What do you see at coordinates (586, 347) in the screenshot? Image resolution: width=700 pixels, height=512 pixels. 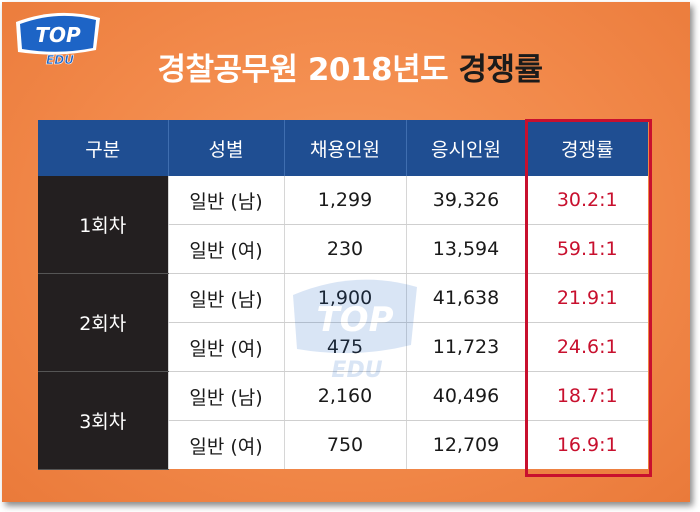 I see `ratio-cell: 24.6:1` at bounding box center [586, 347].